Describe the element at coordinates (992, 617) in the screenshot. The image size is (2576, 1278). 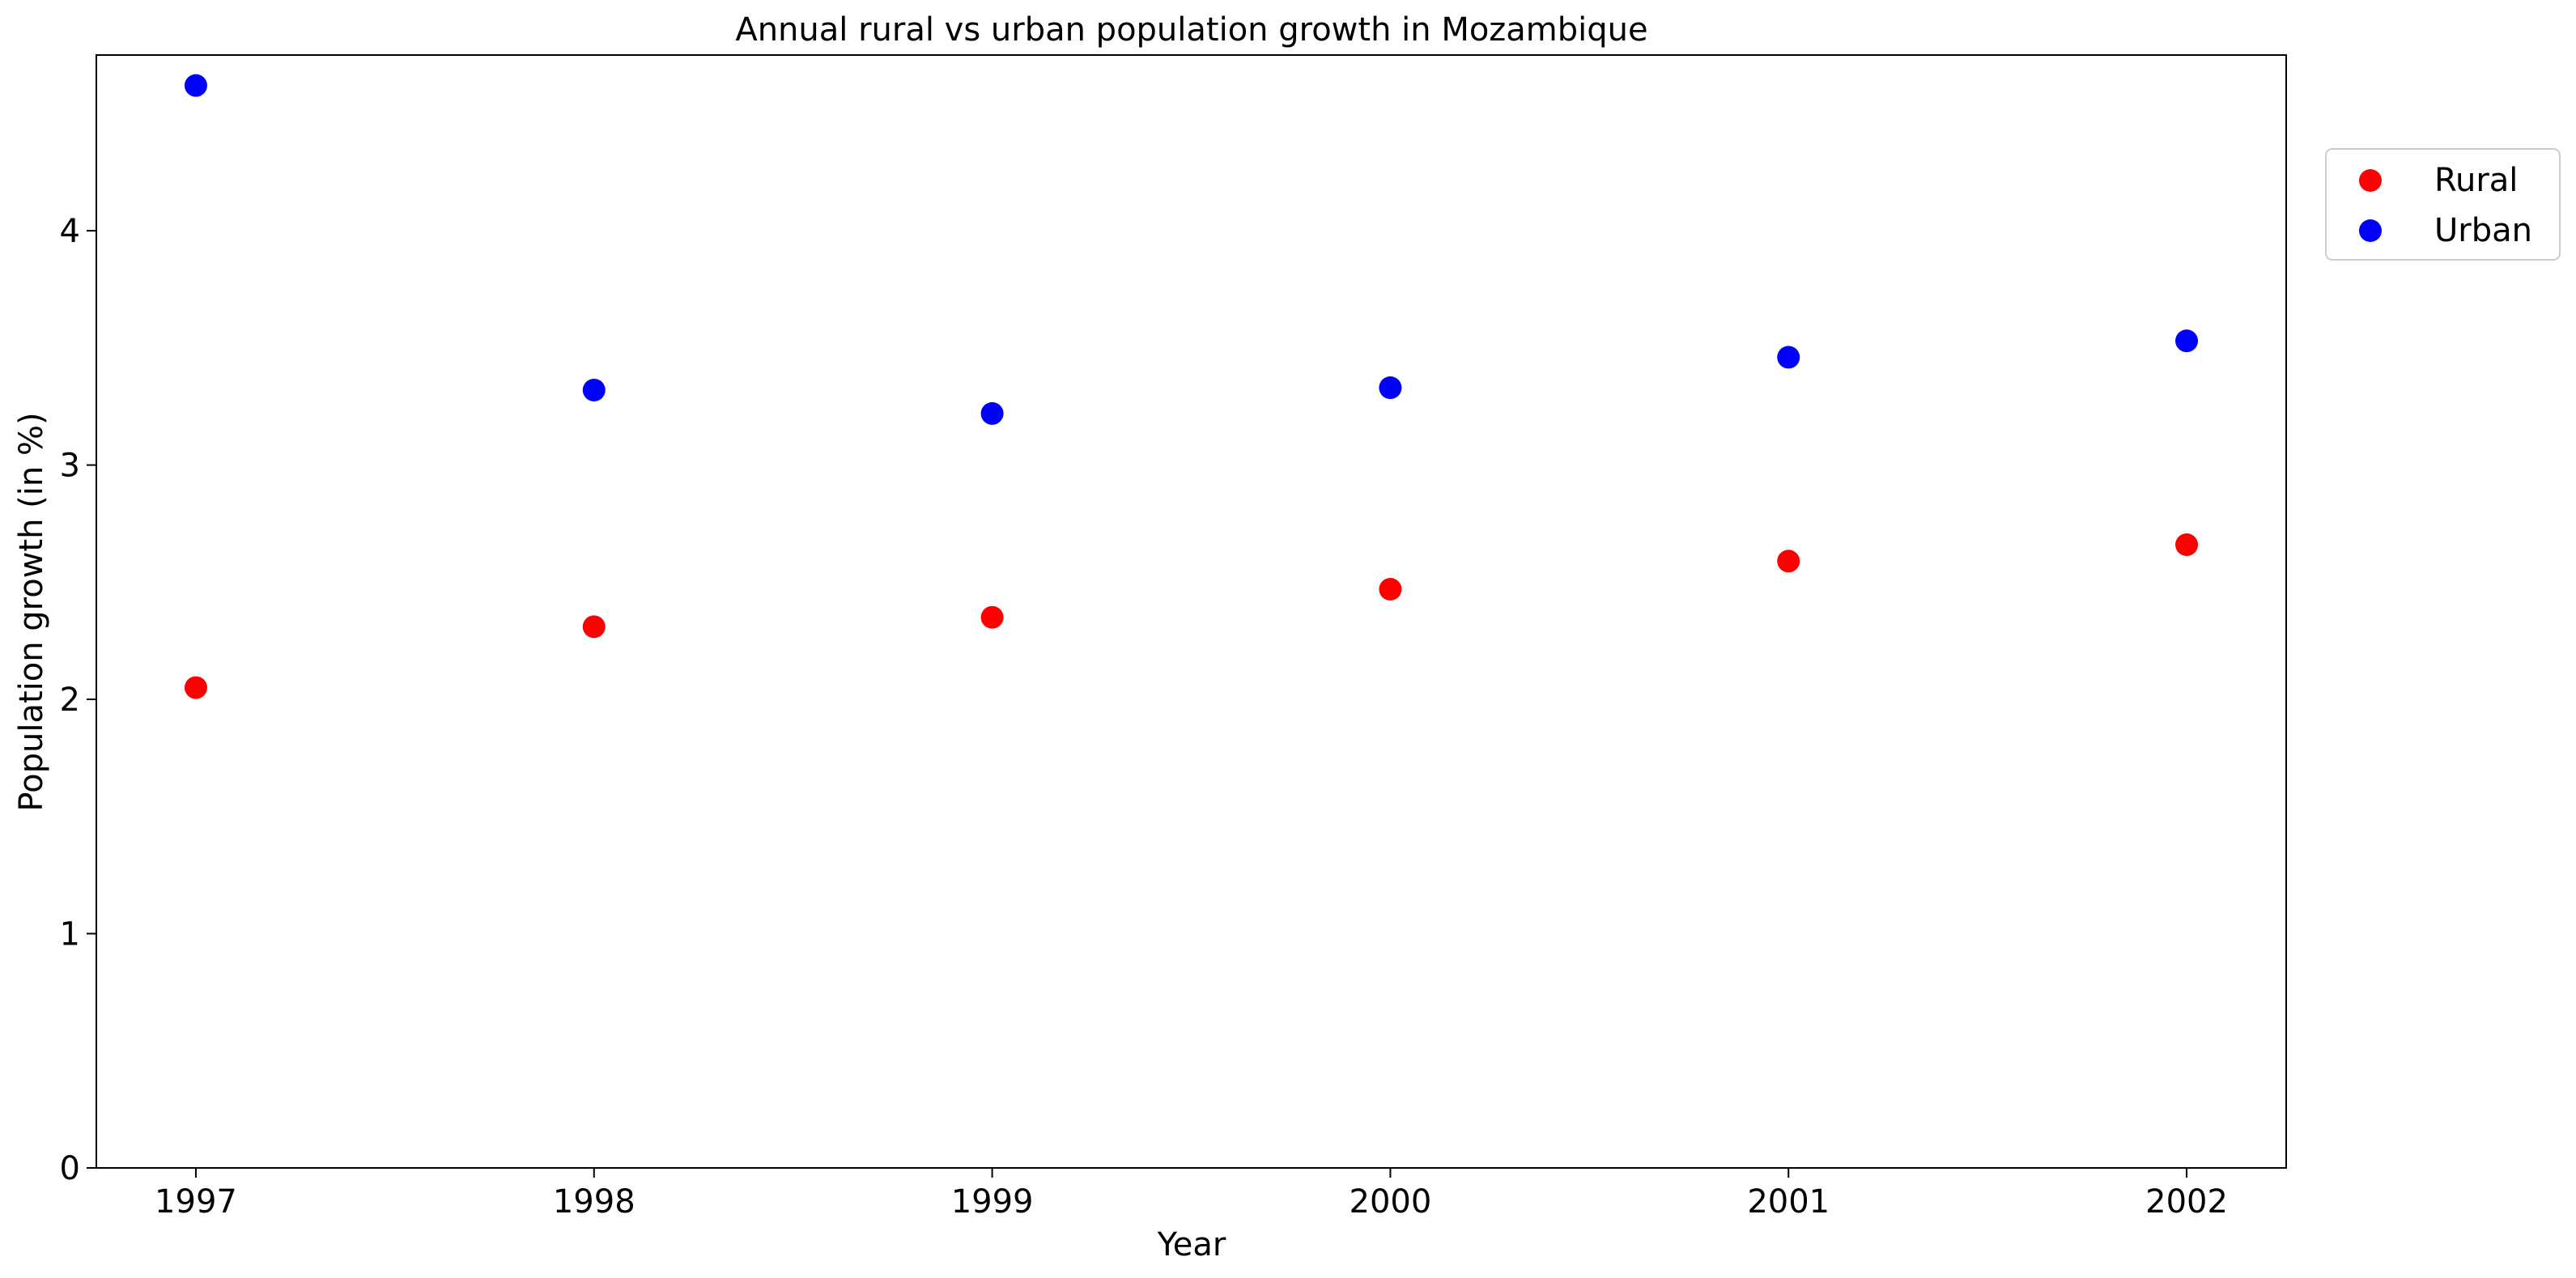
I see `point-rural-1999` at that location.